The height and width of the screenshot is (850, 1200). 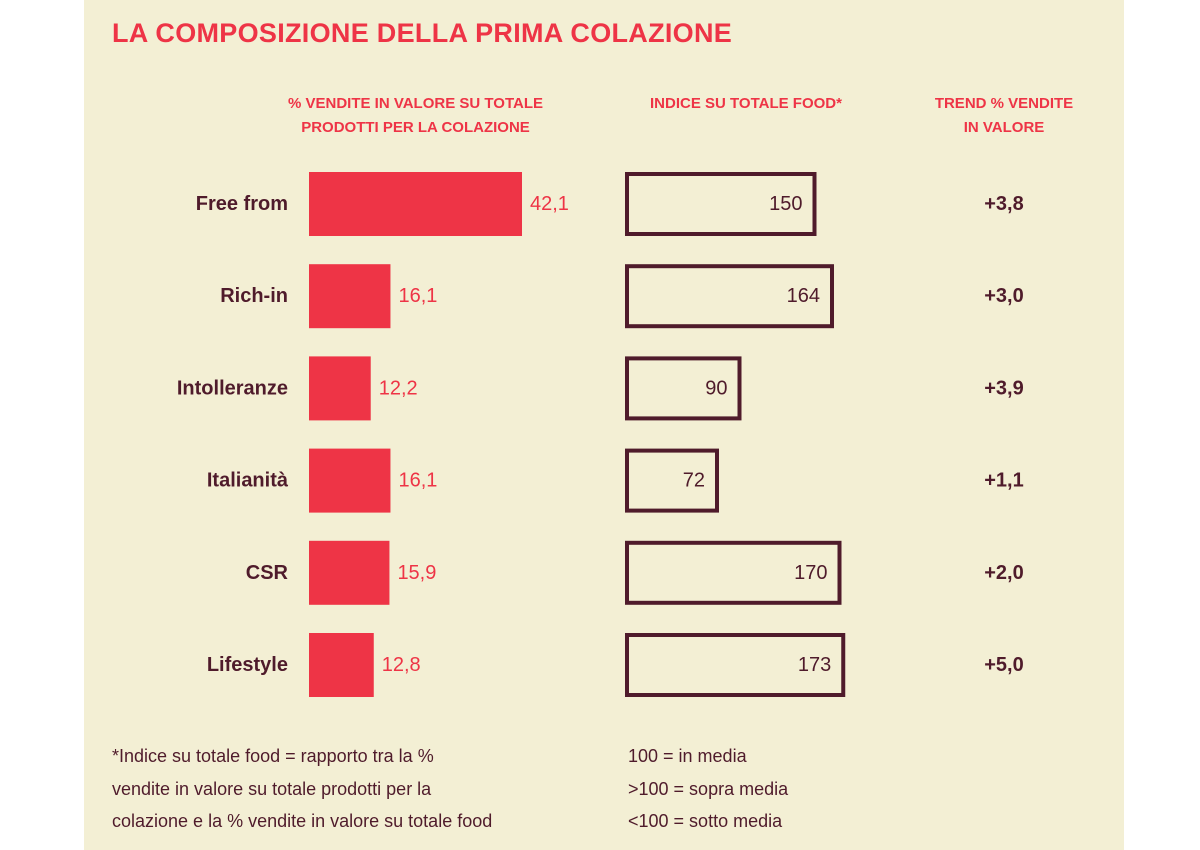 What do you see at coordinates (415, 204) in the screenshot?
I see `share-bar-free-from` at bounding box center [415, 204].